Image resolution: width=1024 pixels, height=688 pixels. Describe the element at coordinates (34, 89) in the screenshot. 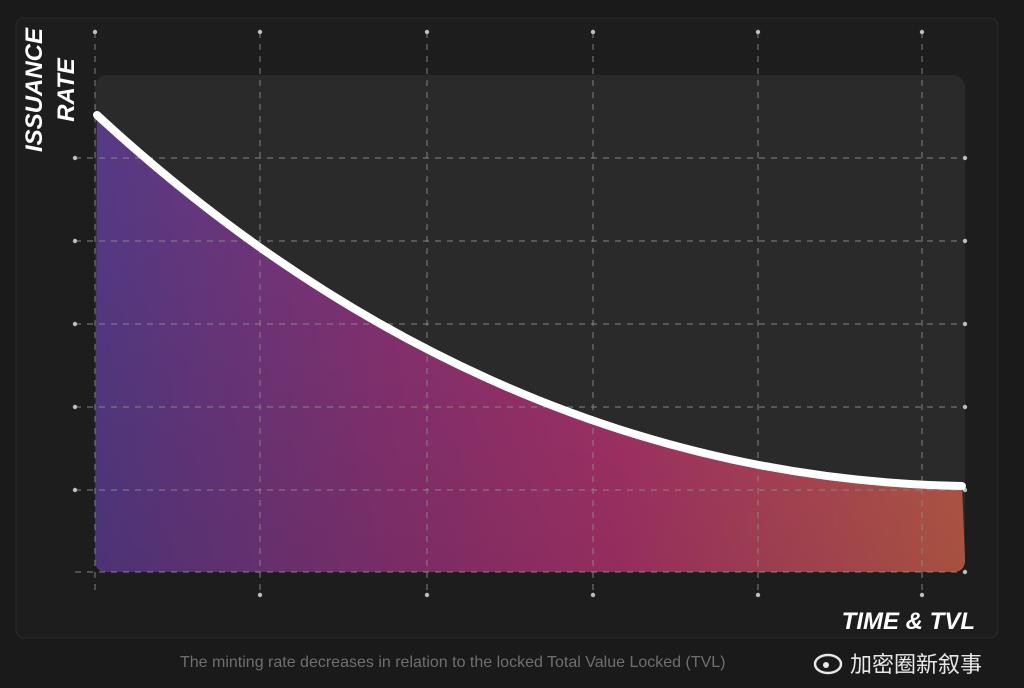

I see `y-axis-label: ISSUANCE` at that location.